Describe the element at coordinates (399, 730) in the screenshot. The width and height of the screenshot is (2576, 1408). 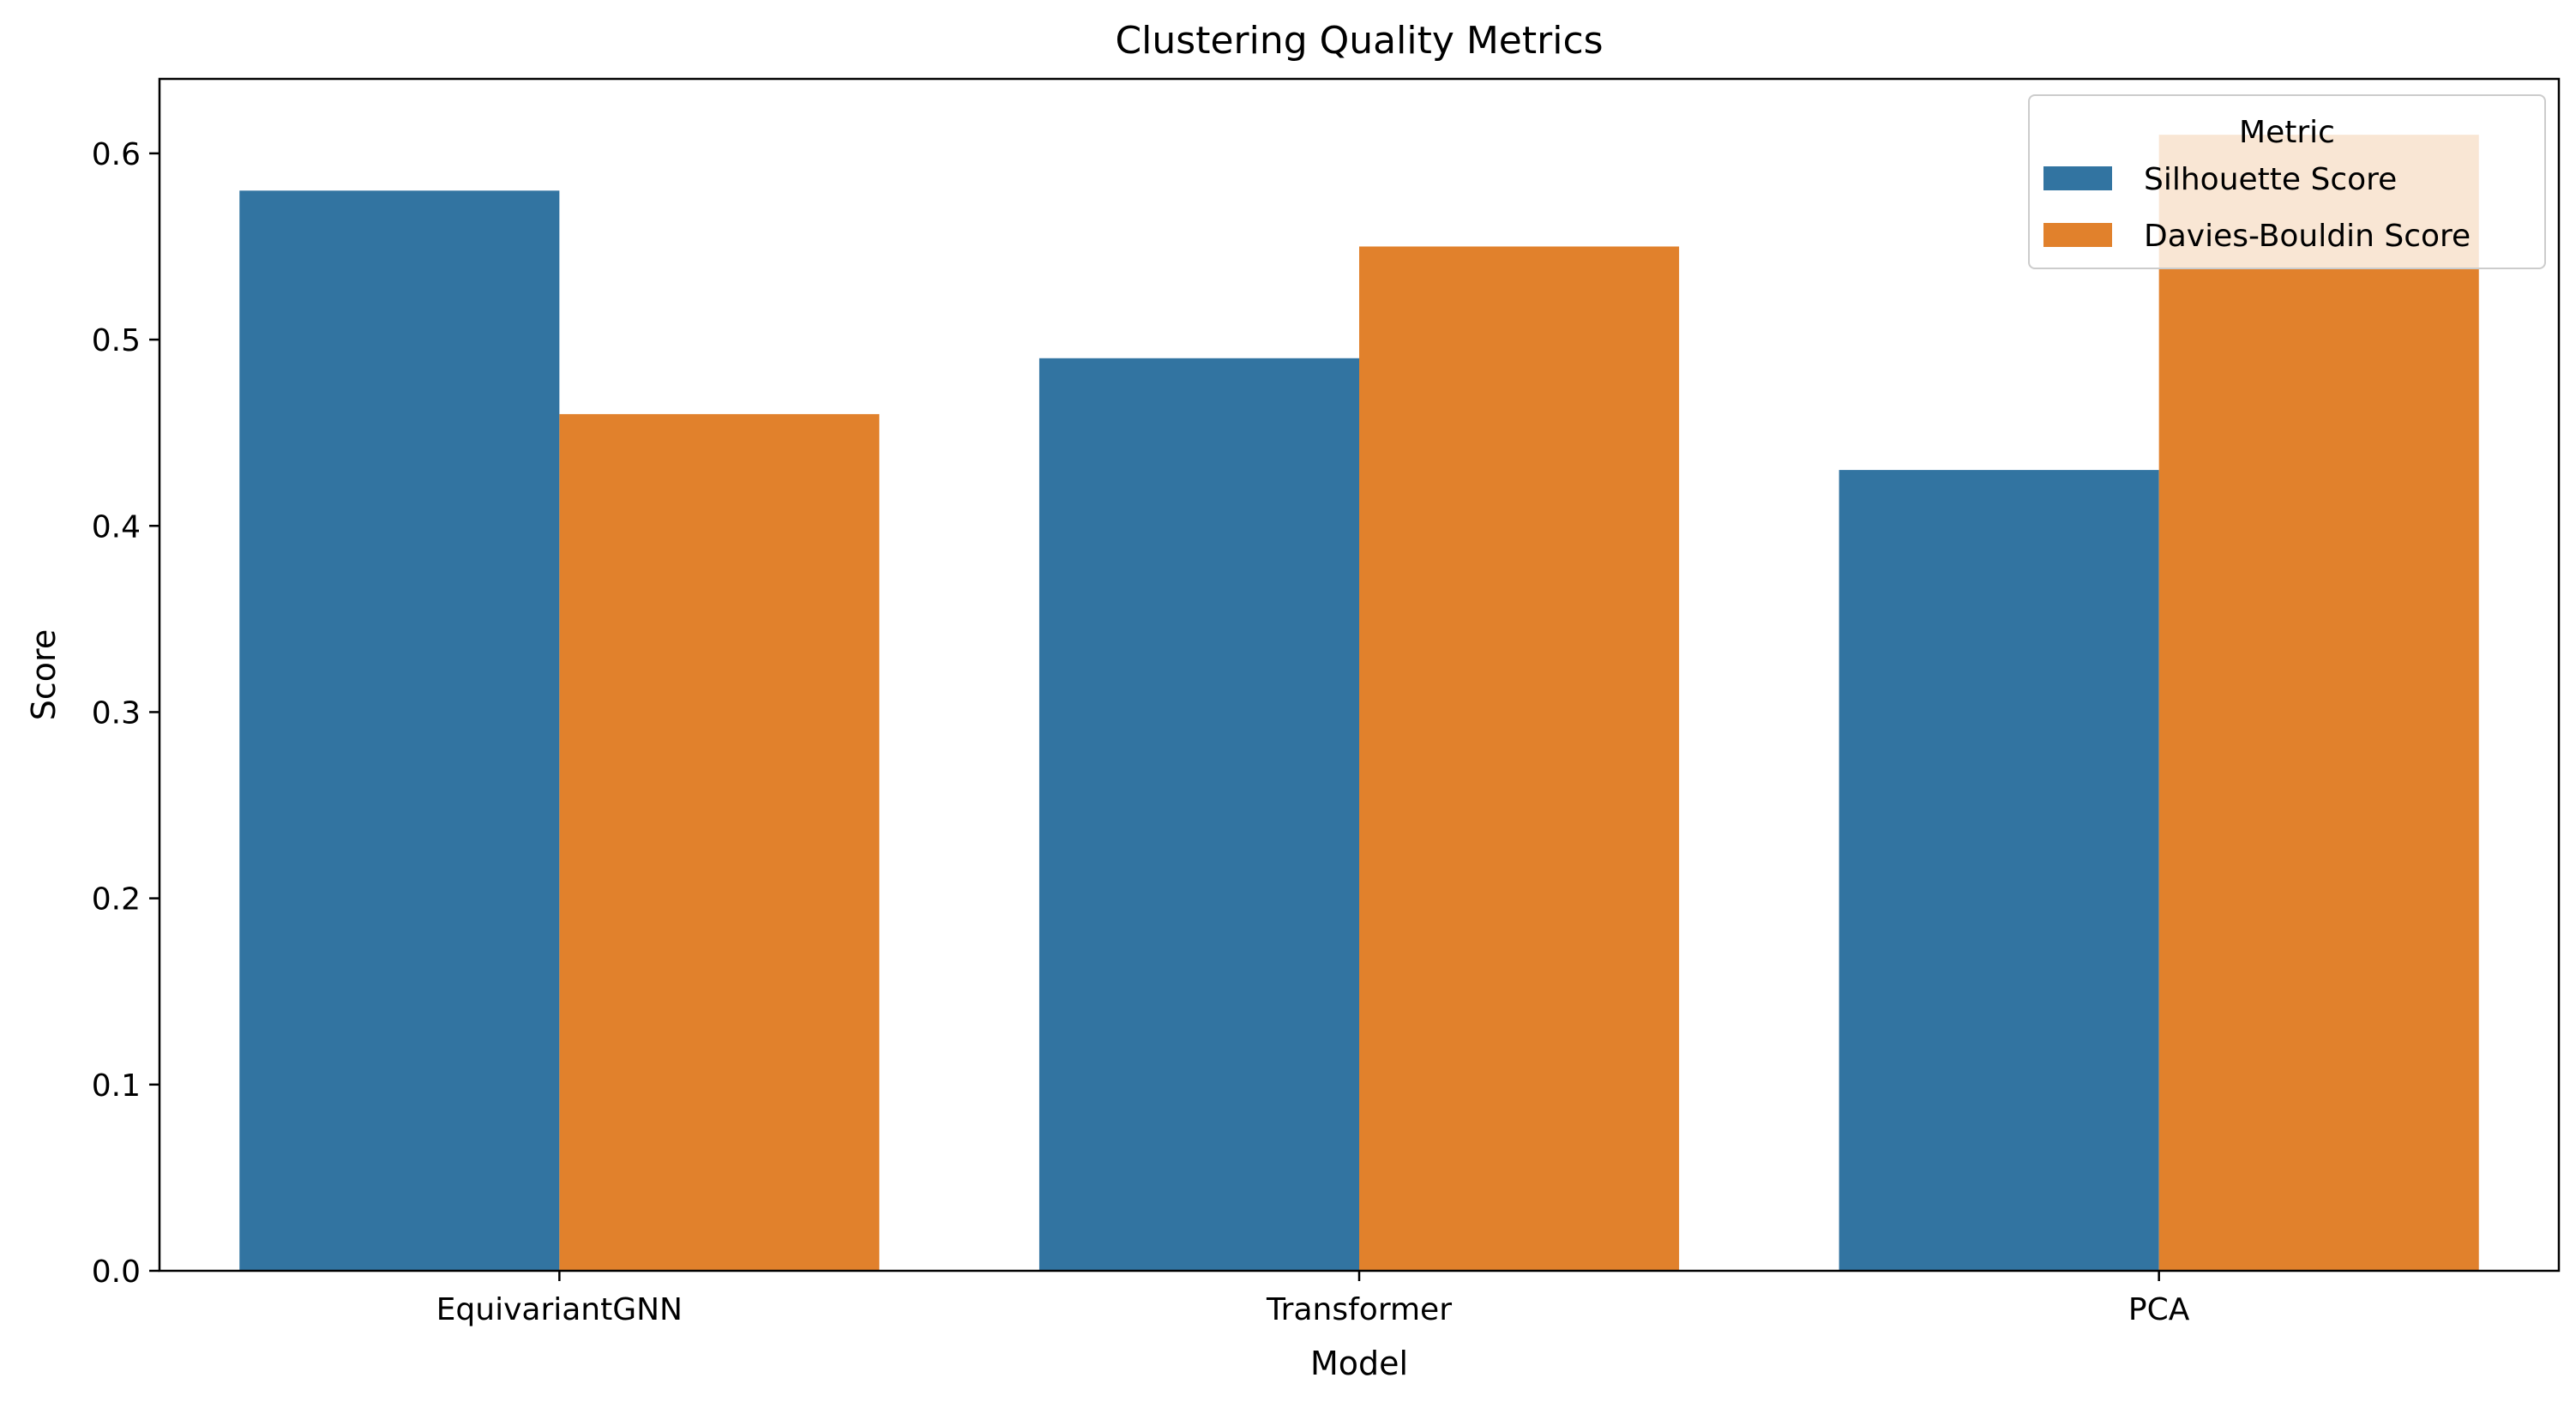
I see `bar-silhouette-score-equivariantgnn` at that location.